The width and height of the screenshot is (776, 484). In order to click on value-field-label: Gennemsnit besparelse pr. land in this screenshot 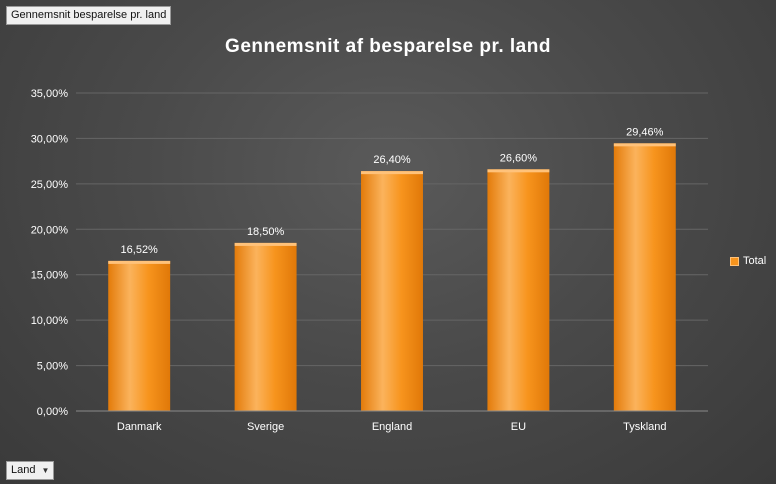, I will do `click(89, 15)`.